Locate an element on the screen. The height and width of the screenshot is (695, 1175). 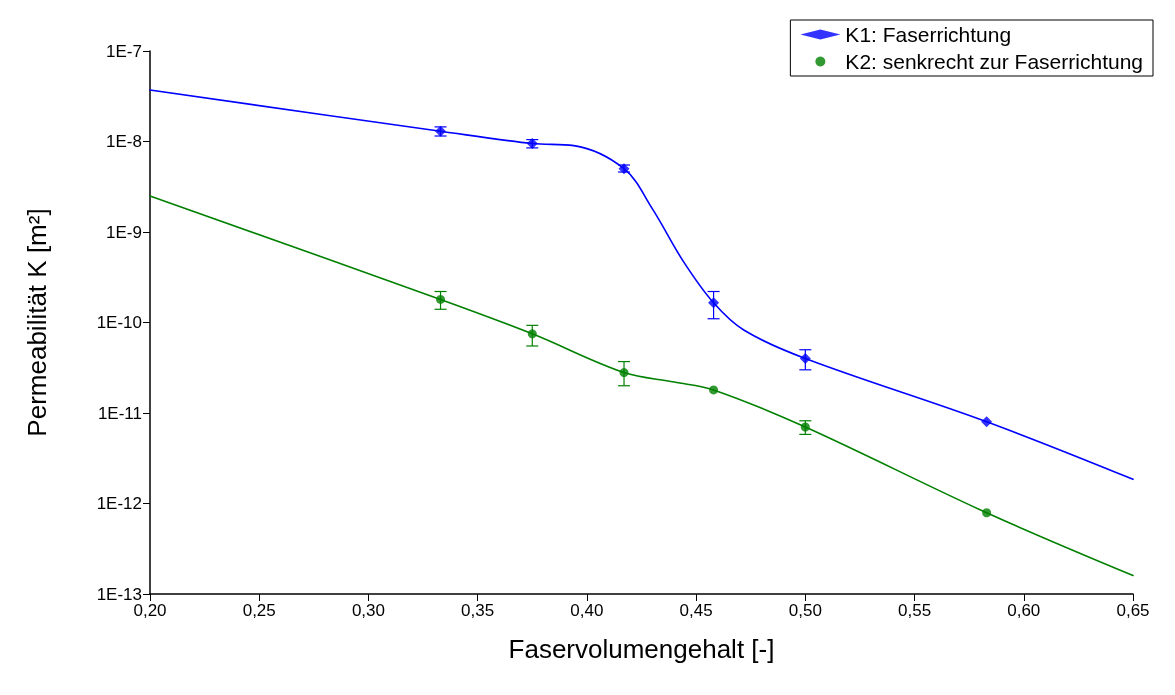
y-axis-title: Permeabilität K [m²] is located at coordinates (37, 322).